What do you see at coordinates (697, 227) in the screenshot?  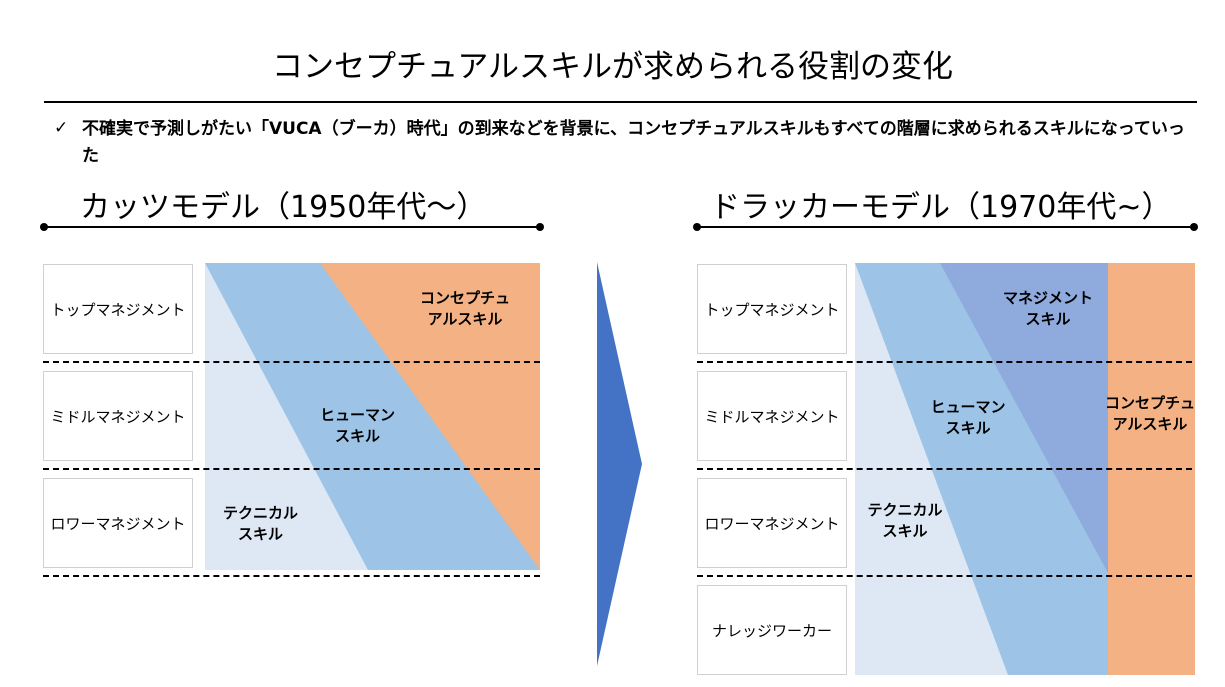 I see `drucker-underline-dot-left` at bounding box center [697, 227].